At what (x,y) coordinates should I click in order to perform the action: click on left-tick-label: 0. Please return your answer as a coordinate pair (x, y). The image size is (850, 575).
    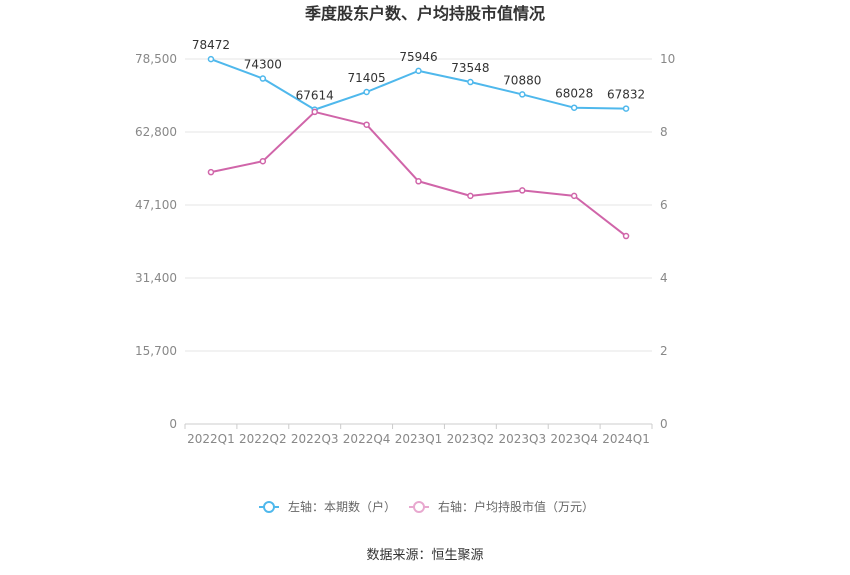
    Looking at the image, I should click on (173, 424).